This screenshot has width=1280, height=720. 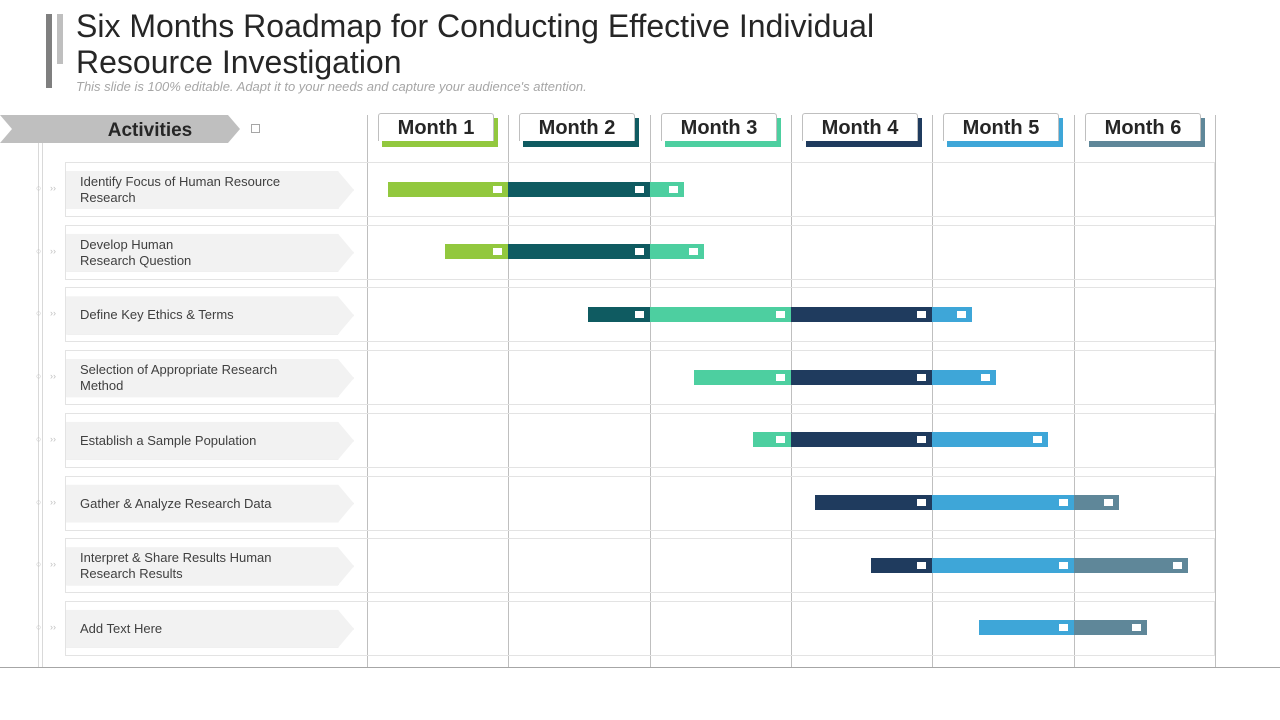 I want to click on title-accent-dark, so click(x=49, y=51).